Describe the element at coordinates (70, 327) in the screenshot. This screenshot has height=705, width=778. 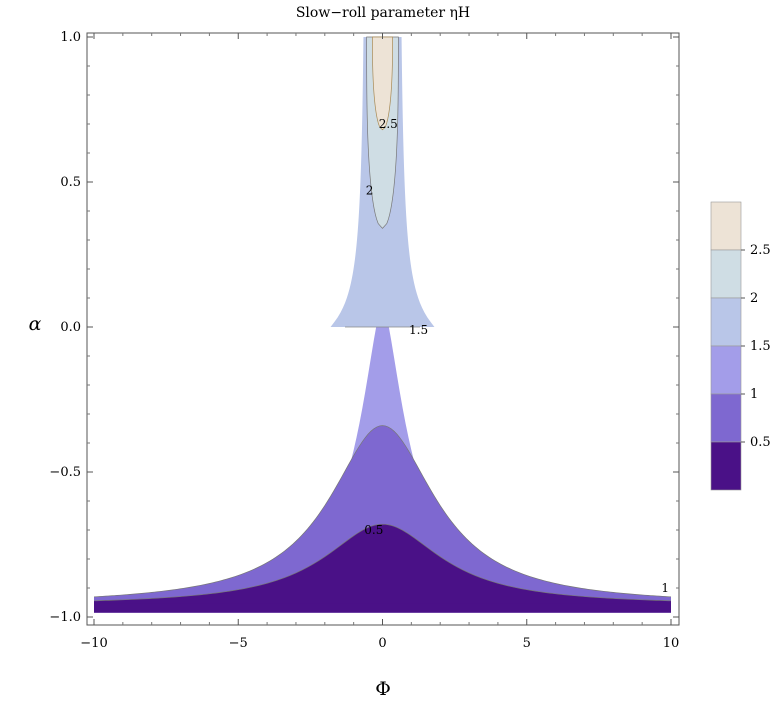
I see `y-tick-label: 0.0` at that location.